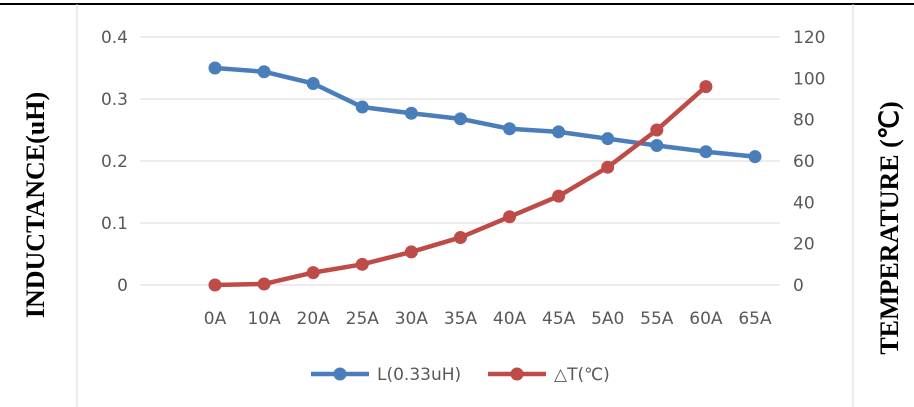 The image size is (914, 407). What do you see at coordinates (114, 100) in the screenshot?
I see `y-tick-label: 0.3` at bounding box center [114, 100].